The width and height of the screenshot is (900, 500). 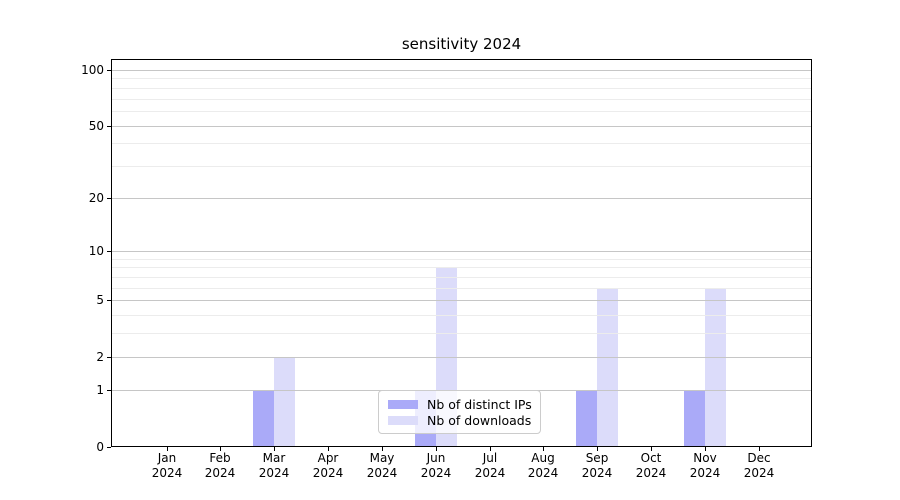 I want to click on x-tick-label-mar: Mar 2024, so click(x=274, y=466).